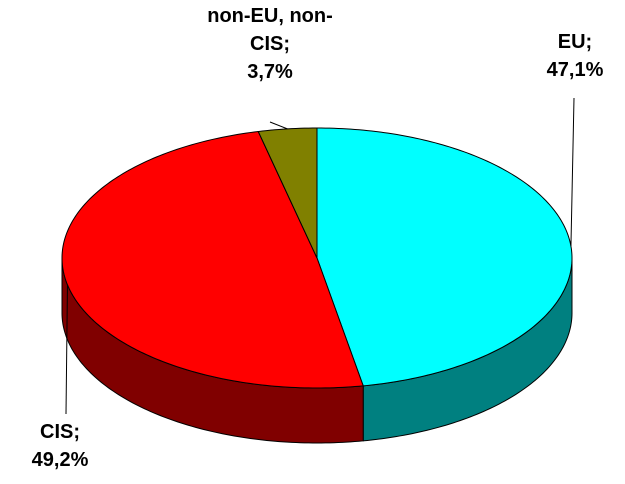 The width and height of the screenshot is (625, 484). What do you see at coordinates (60, 432) in the screenshot?
I see `category-label: CIS;` at bounding box center [60, 432].